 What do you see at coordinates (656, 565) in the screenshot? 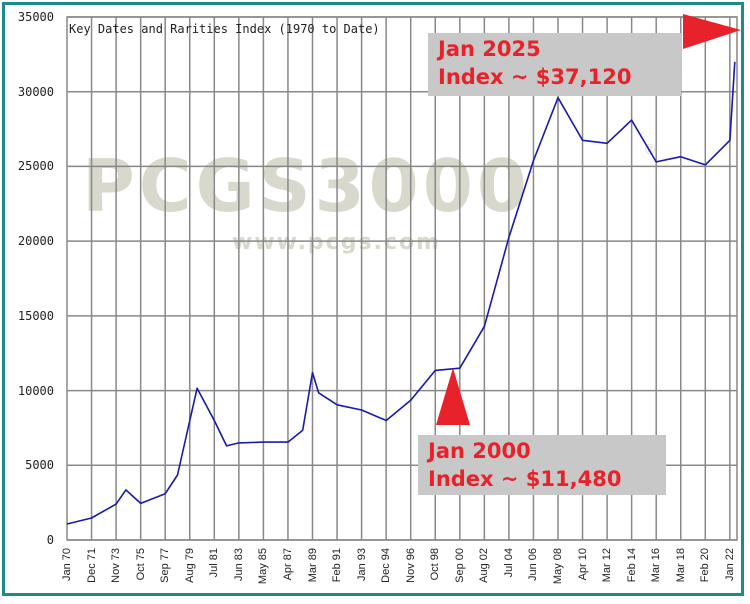
I see `x-tick-label: Mar 16` at bounding box center [656, 565].